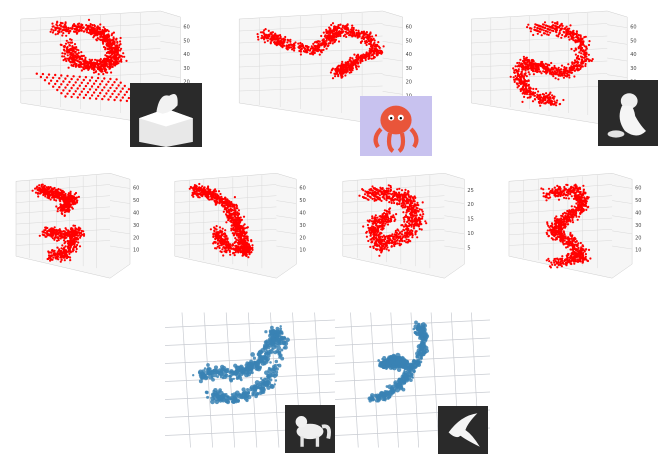  What do you see at coordinates (409, 55) in the screenshot?
I see `z-tick-label: 40` at bounding box center [409, 55].